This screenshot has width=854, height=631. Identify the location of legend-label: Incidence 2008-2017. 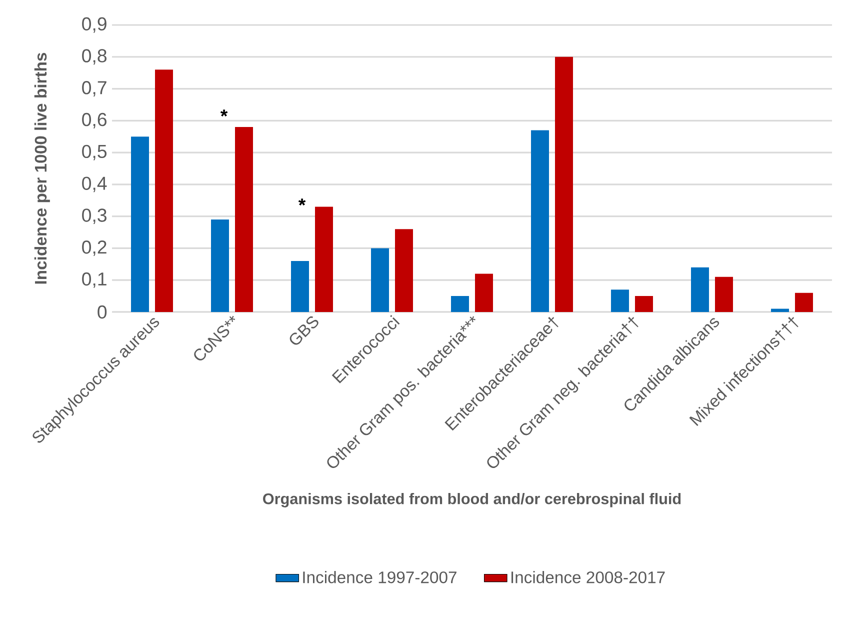
(588, 577).